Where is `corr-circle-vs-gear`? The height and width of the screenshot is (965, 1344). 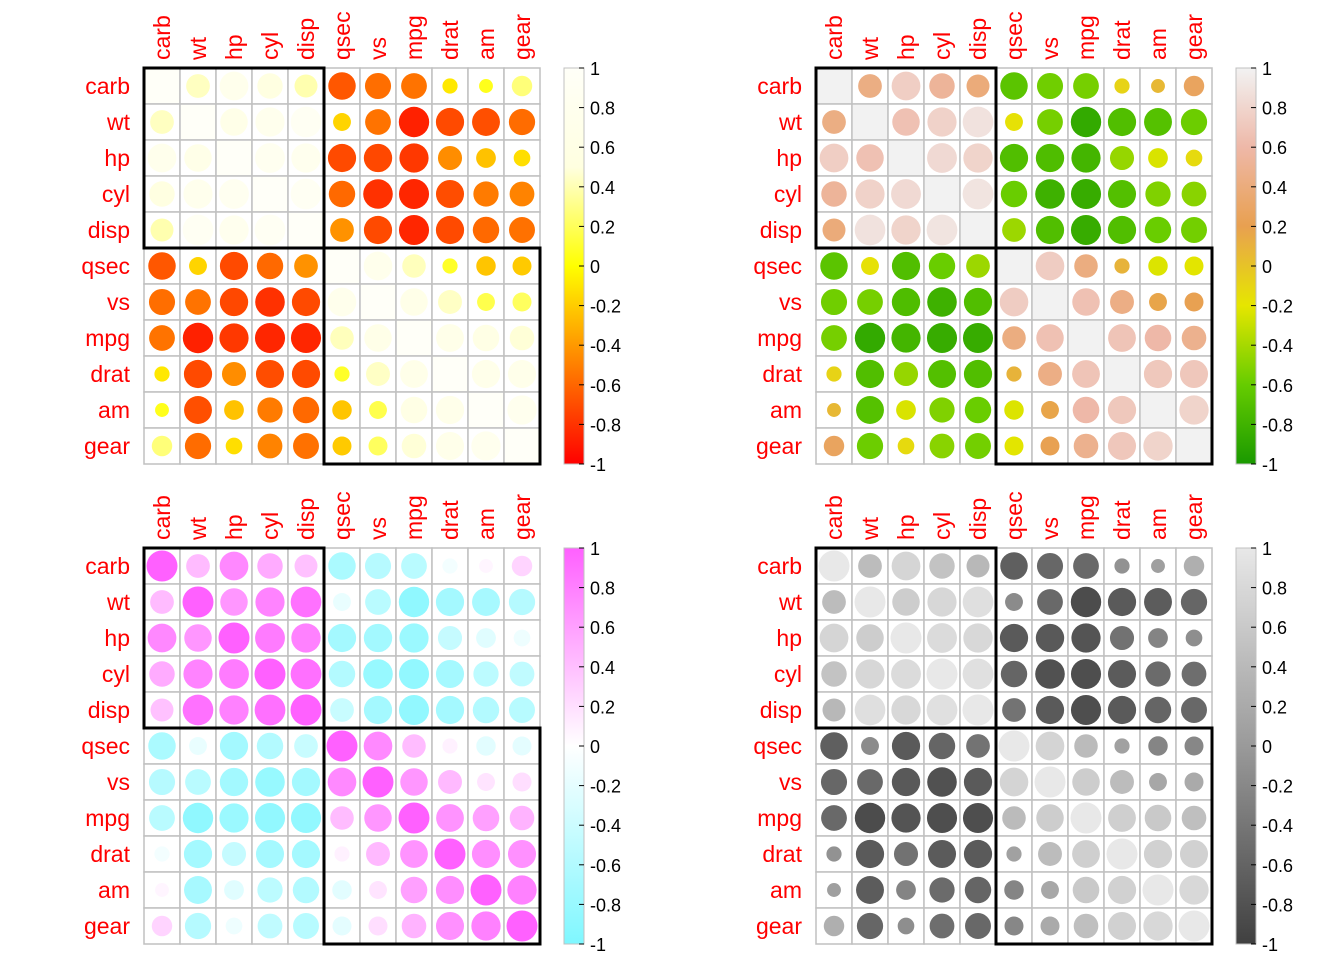 corr-circle-vs-gear is located at coordinates (1194, 782).